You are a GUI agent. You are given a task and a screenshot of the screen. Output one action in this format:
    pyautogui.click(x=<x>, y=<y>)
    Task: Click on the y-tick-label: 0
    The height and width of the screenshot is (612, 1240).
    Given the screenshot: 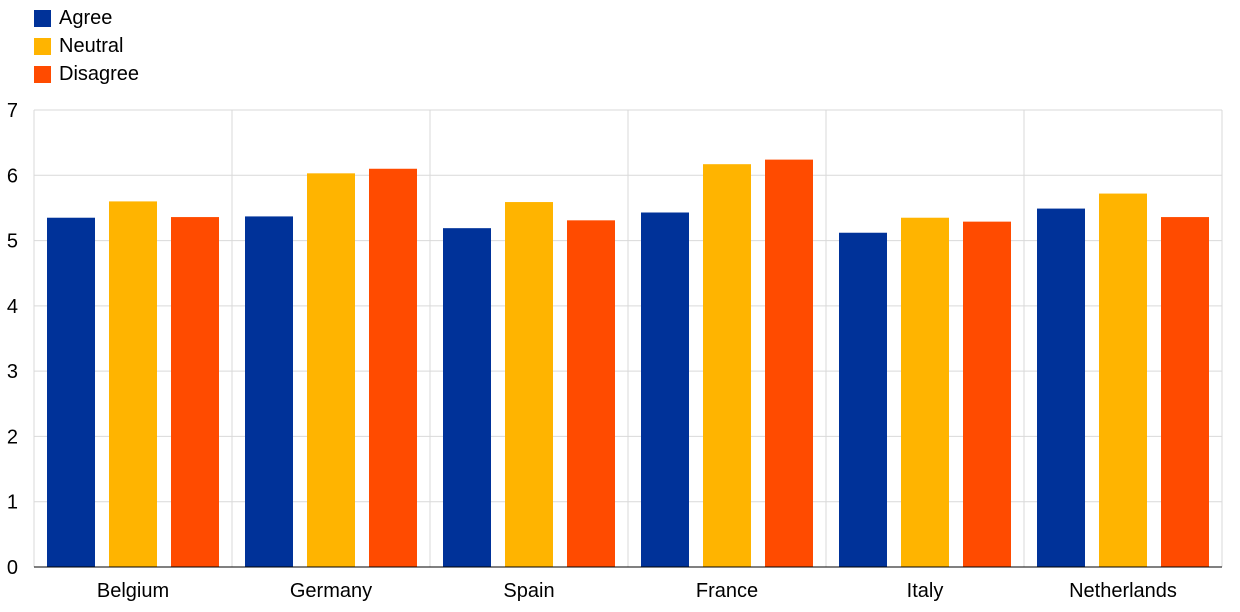 What is the action you would take?
    pyautogui.click(x=12, y=568)
    